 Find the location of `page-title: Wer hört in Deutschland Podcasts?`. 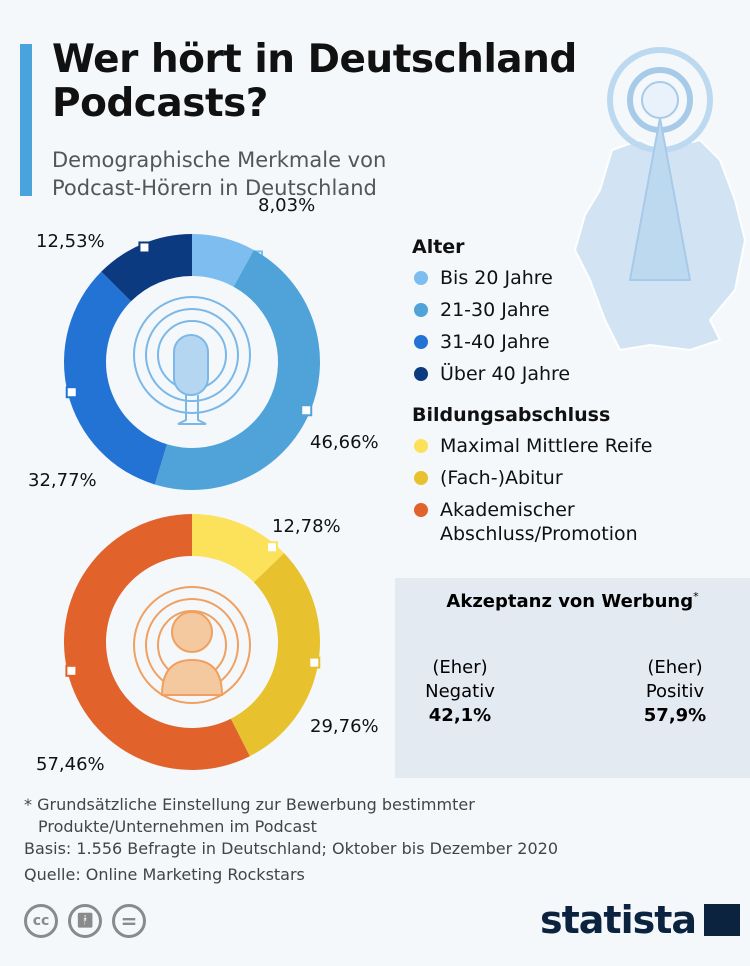

page-title: Wer hört in Deutschland Podcasts? is located at coordinates (314, 82).